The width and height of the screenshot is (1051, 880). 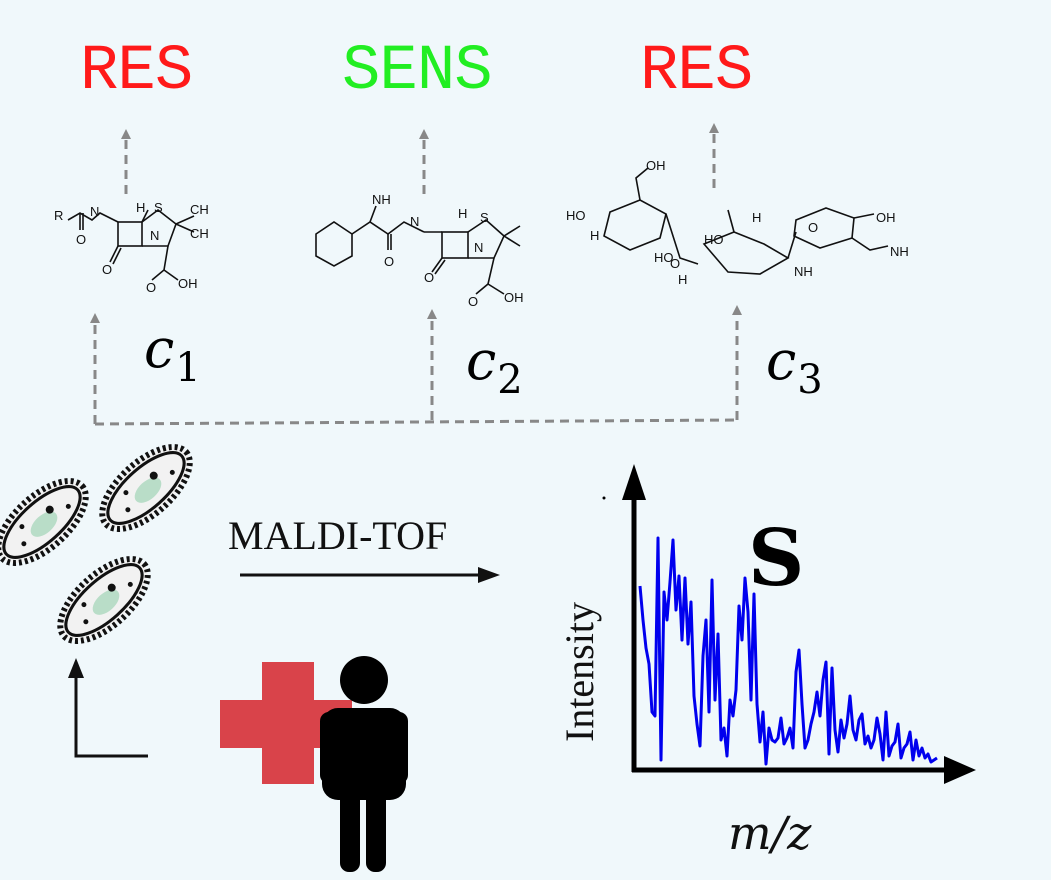 I want to click on x-axis-label: m/z, so click(x=770, y=833).